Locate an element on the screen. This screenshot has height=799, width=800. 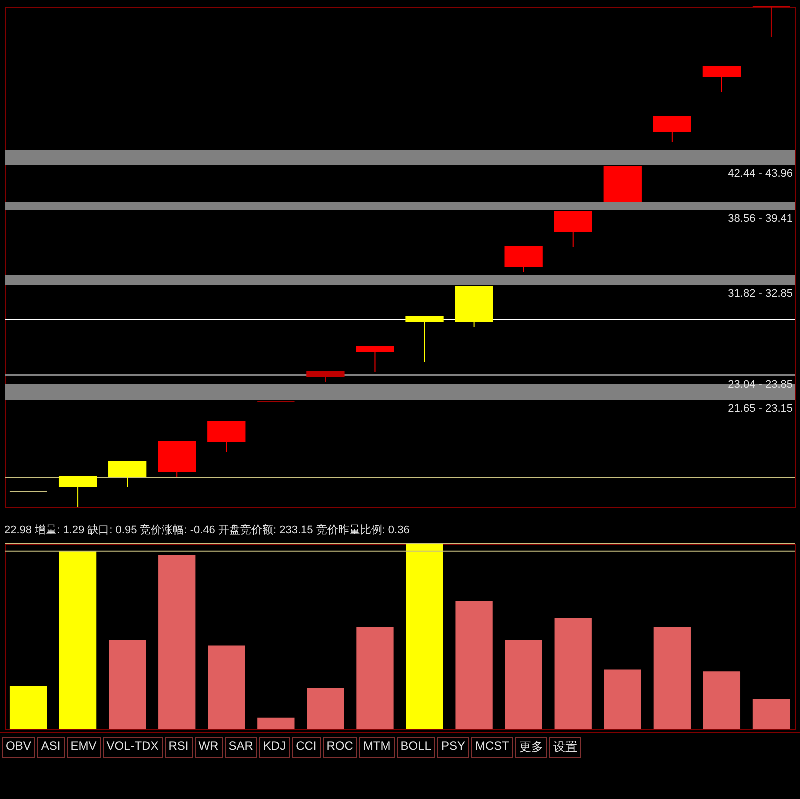
text: ROC is located at coordinates (340, 747).